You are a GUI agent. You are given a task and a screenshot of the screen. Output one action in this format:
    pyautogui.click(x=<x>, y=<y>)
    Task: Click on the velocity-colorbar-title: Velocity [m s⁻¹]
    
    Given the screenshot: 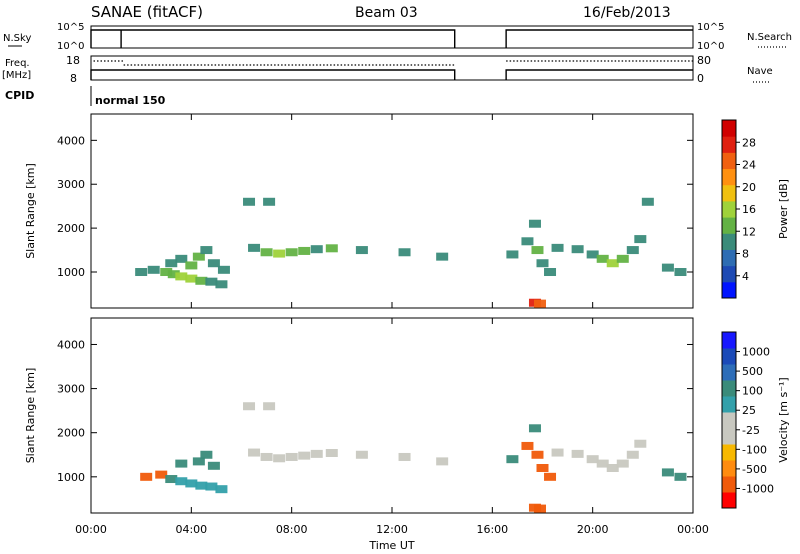 What is the action you would take?
    pyautogui.click(x=783, y=419)
    